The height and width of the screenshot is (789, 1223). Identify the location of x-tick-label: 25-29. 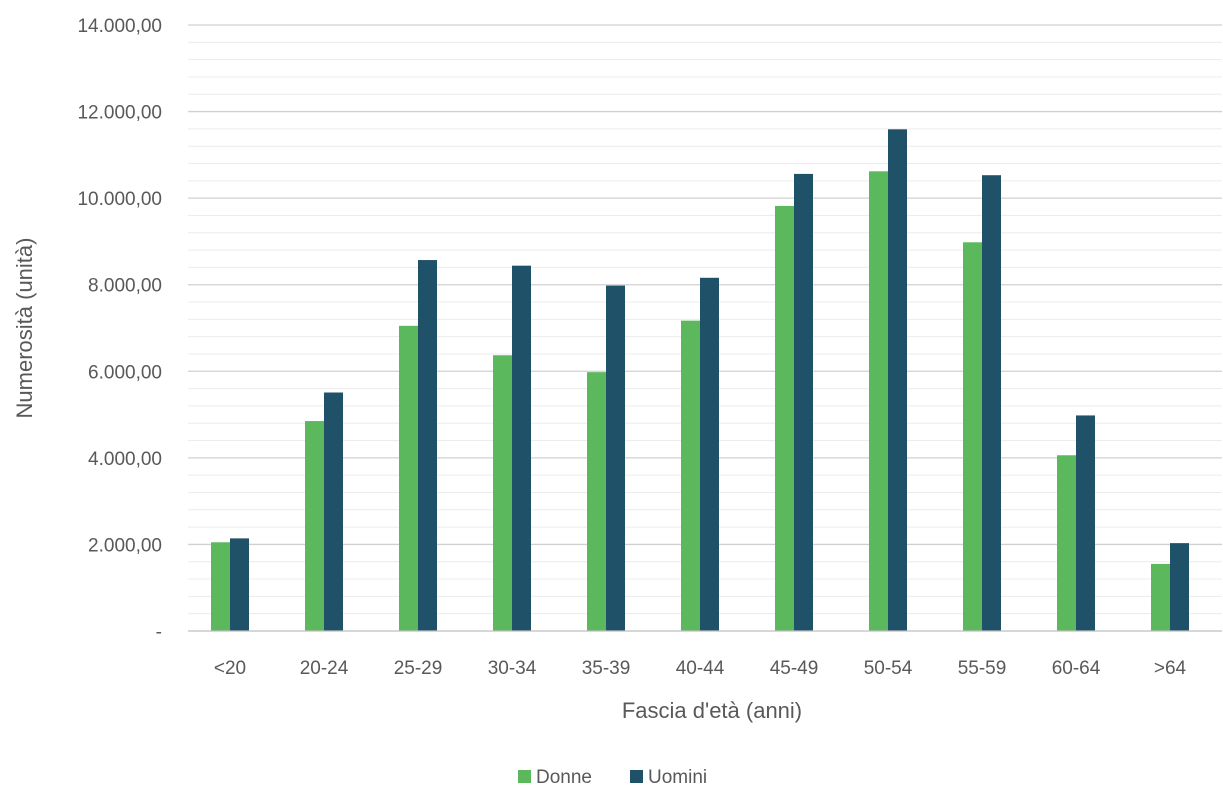
(418, 668).